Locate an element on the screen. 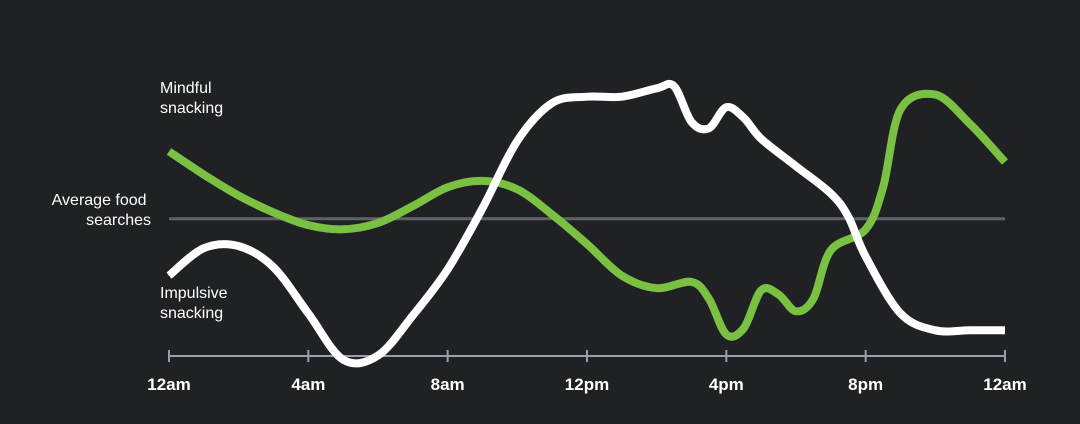 The height and width of the screenshot is (424, 1080). mindful-snacking-label: Mindful snacking is located at coordinates (191, 98).